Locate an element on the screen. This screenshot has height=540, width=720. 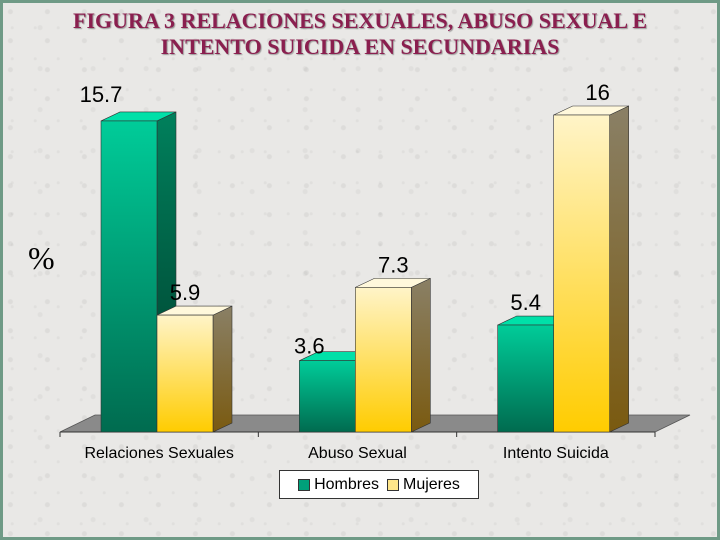
x-tick-label-intento-suicida: Intento Suicida is located at coordinates (556, 453).